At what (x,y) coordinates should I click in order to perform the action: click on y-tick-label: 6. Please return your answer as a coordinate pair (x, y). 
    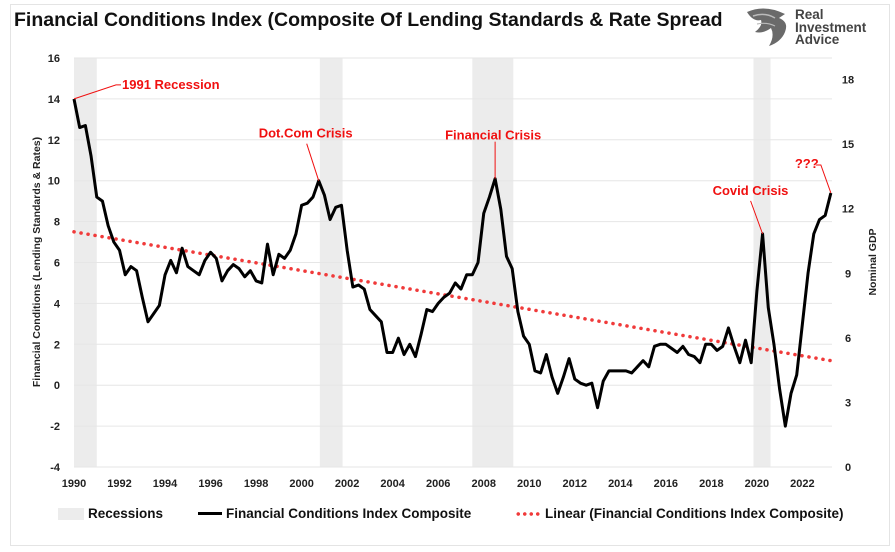
    Looking at the image, I should click on (57, 264).